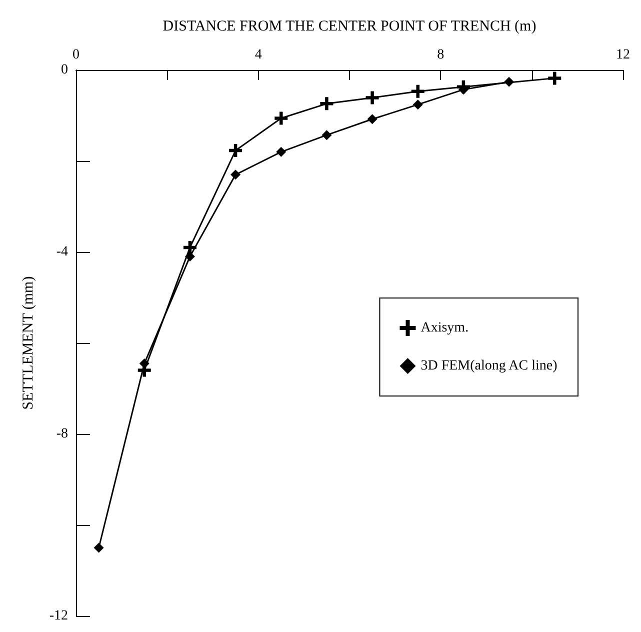 The image size is (641, 632). What do you see at coordinates (28, 343) in the screenshot?
I see `y-axis-title: SETTLEMENT (mm)` at bounding box center [28, 343].